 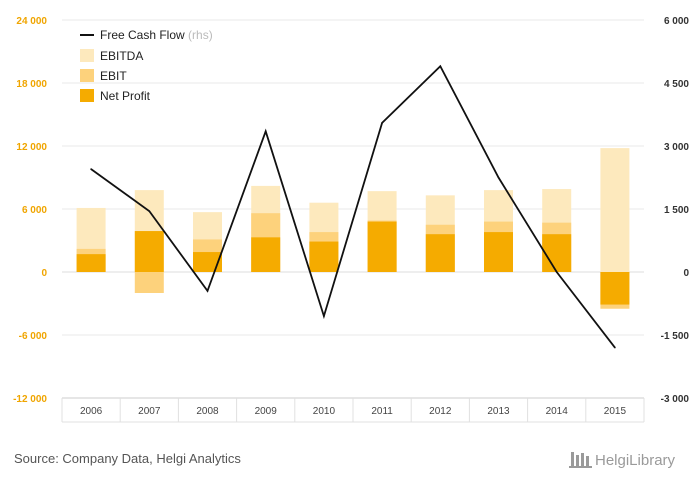 I want to click on x-tick-label: 2010, so click(x=324, y=411).